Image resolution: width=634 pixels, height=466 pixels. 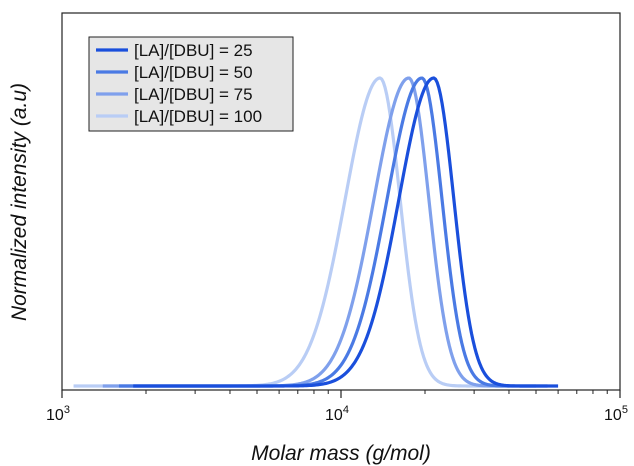 I want to click on x-axis-ticks: 10³ 10⁴ 10⁵, so click(x=337, y=407).